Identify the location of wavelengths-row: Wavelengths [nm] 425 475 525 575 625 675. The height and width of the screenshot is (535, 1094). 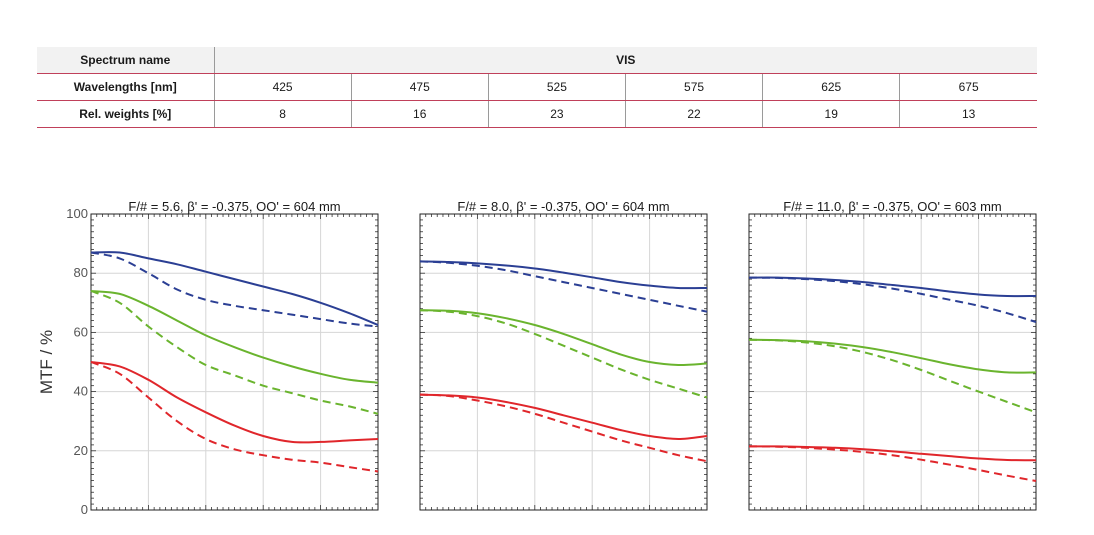
(537, 87).